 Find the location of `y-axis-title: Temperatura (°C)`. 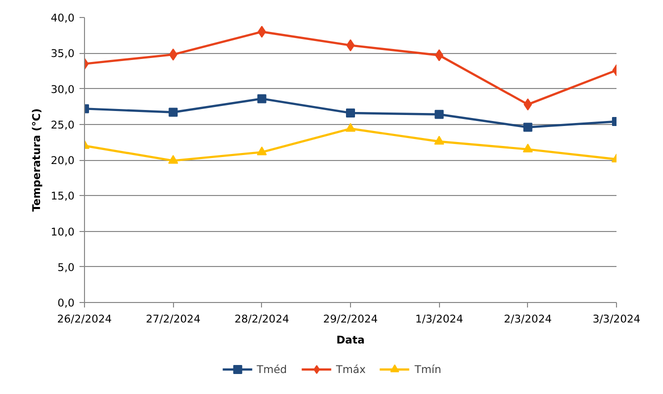

y-axis-title: Temperatura (°C) is located at coordinates (36, 160).